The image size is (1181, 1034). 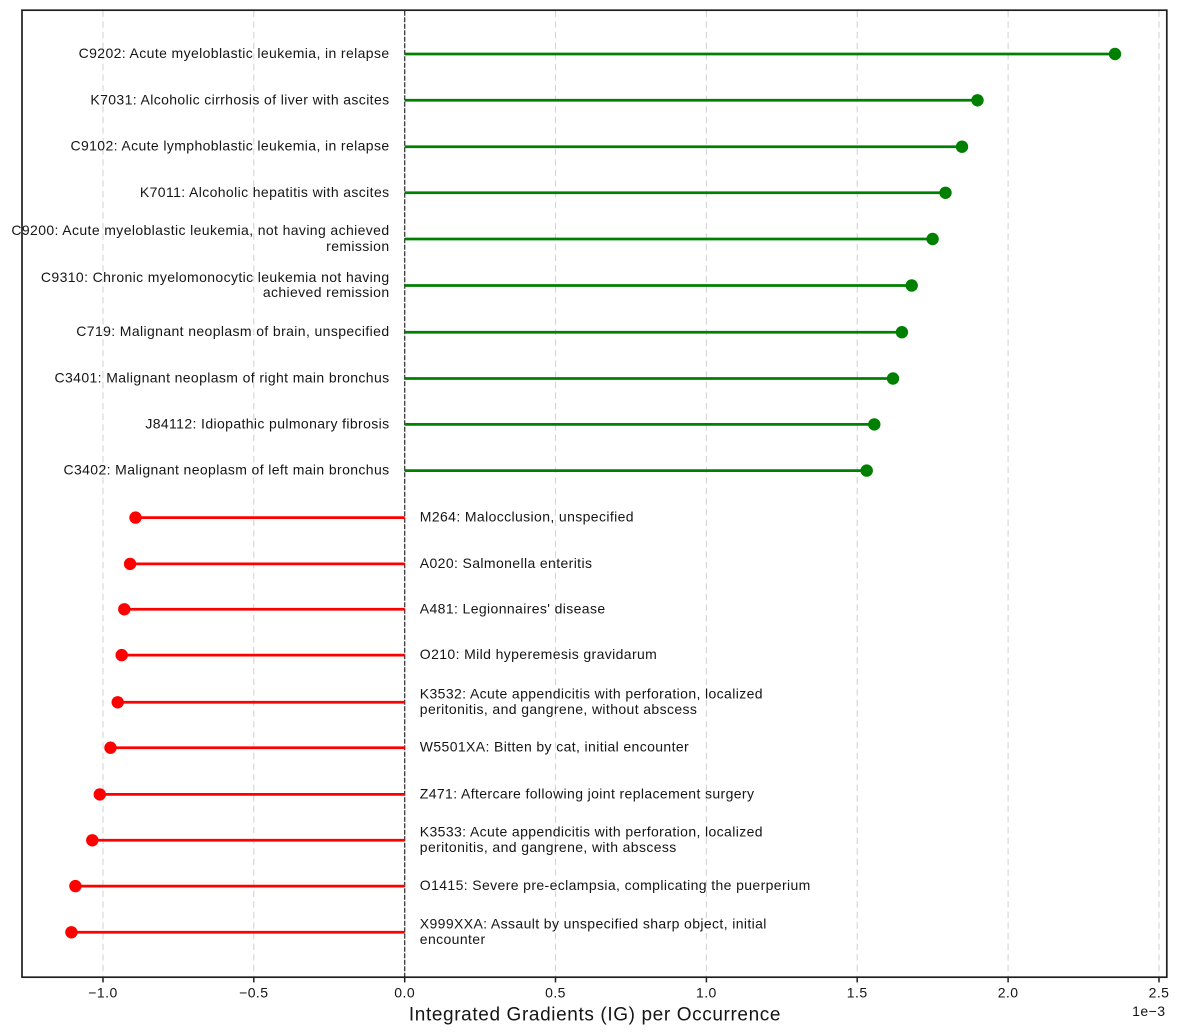 I want to click on svg-text: achieved remission, so click(x=326, y=292).